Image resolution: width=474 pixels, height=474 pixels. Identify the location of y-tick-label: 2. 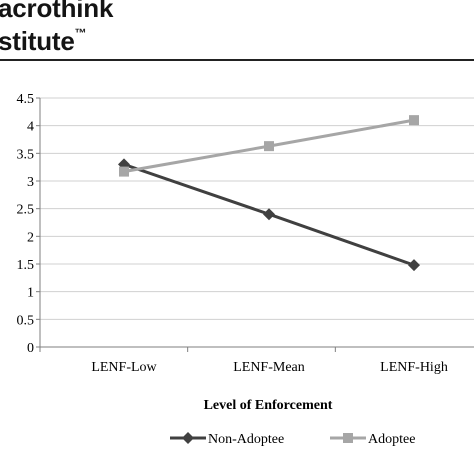
(30, 237).